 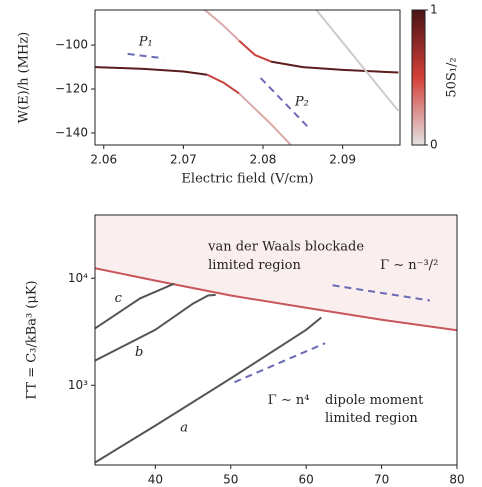 I want to click on annotation: b, so click(x=139, y=352).